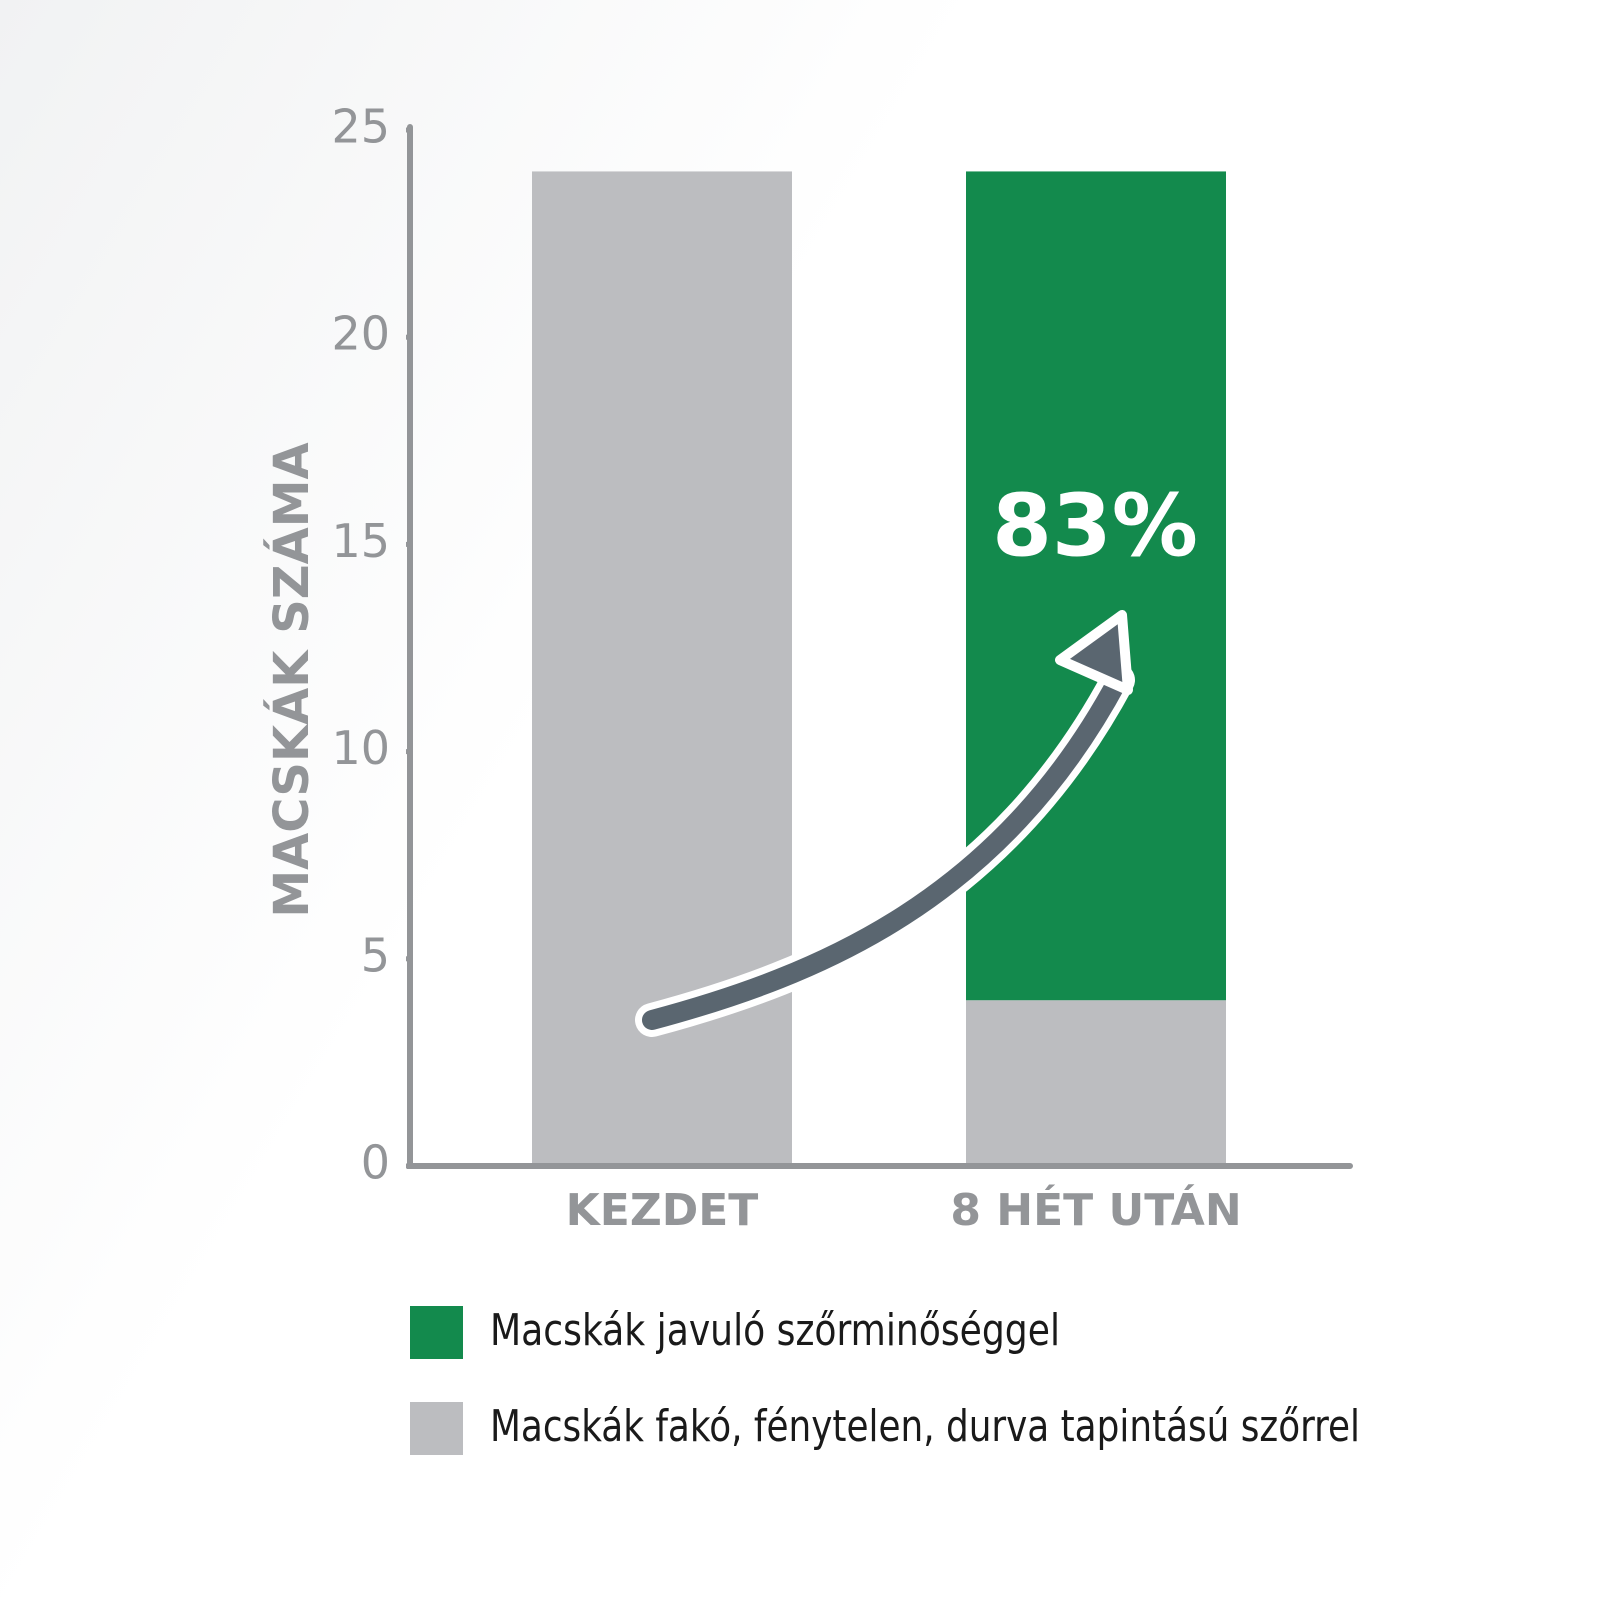 The width and height of the screenshot is (1600, 1600). What do you see at coordinates (1095, 526) in the screenshot?
I see `annotation: 83%` at bounding box center [1095, 526].